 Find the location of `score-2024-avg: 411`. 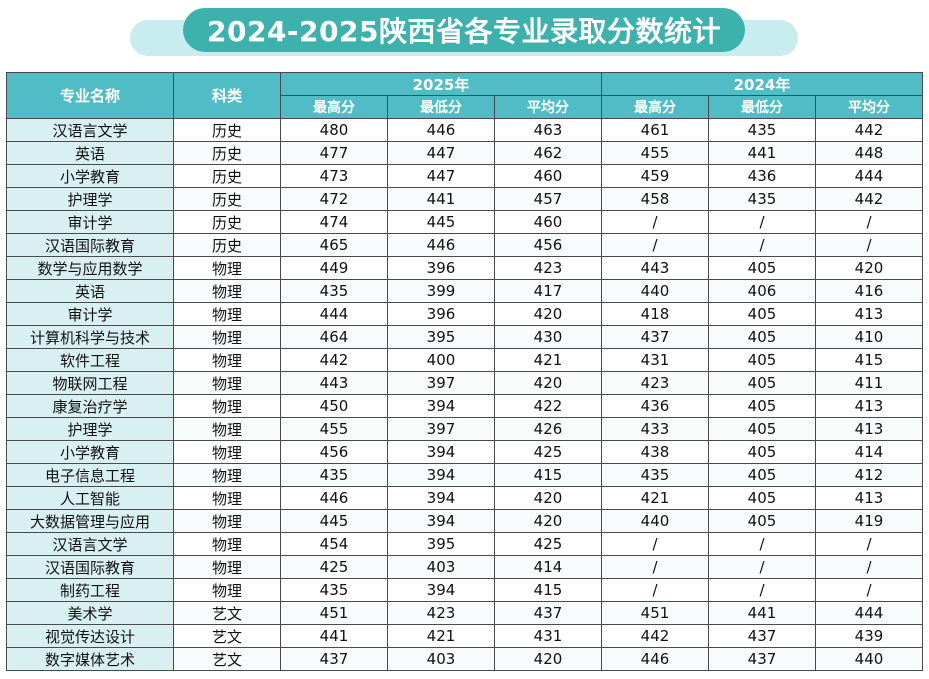

score-2024-avg: 411 is located at coordinates (869, 383).